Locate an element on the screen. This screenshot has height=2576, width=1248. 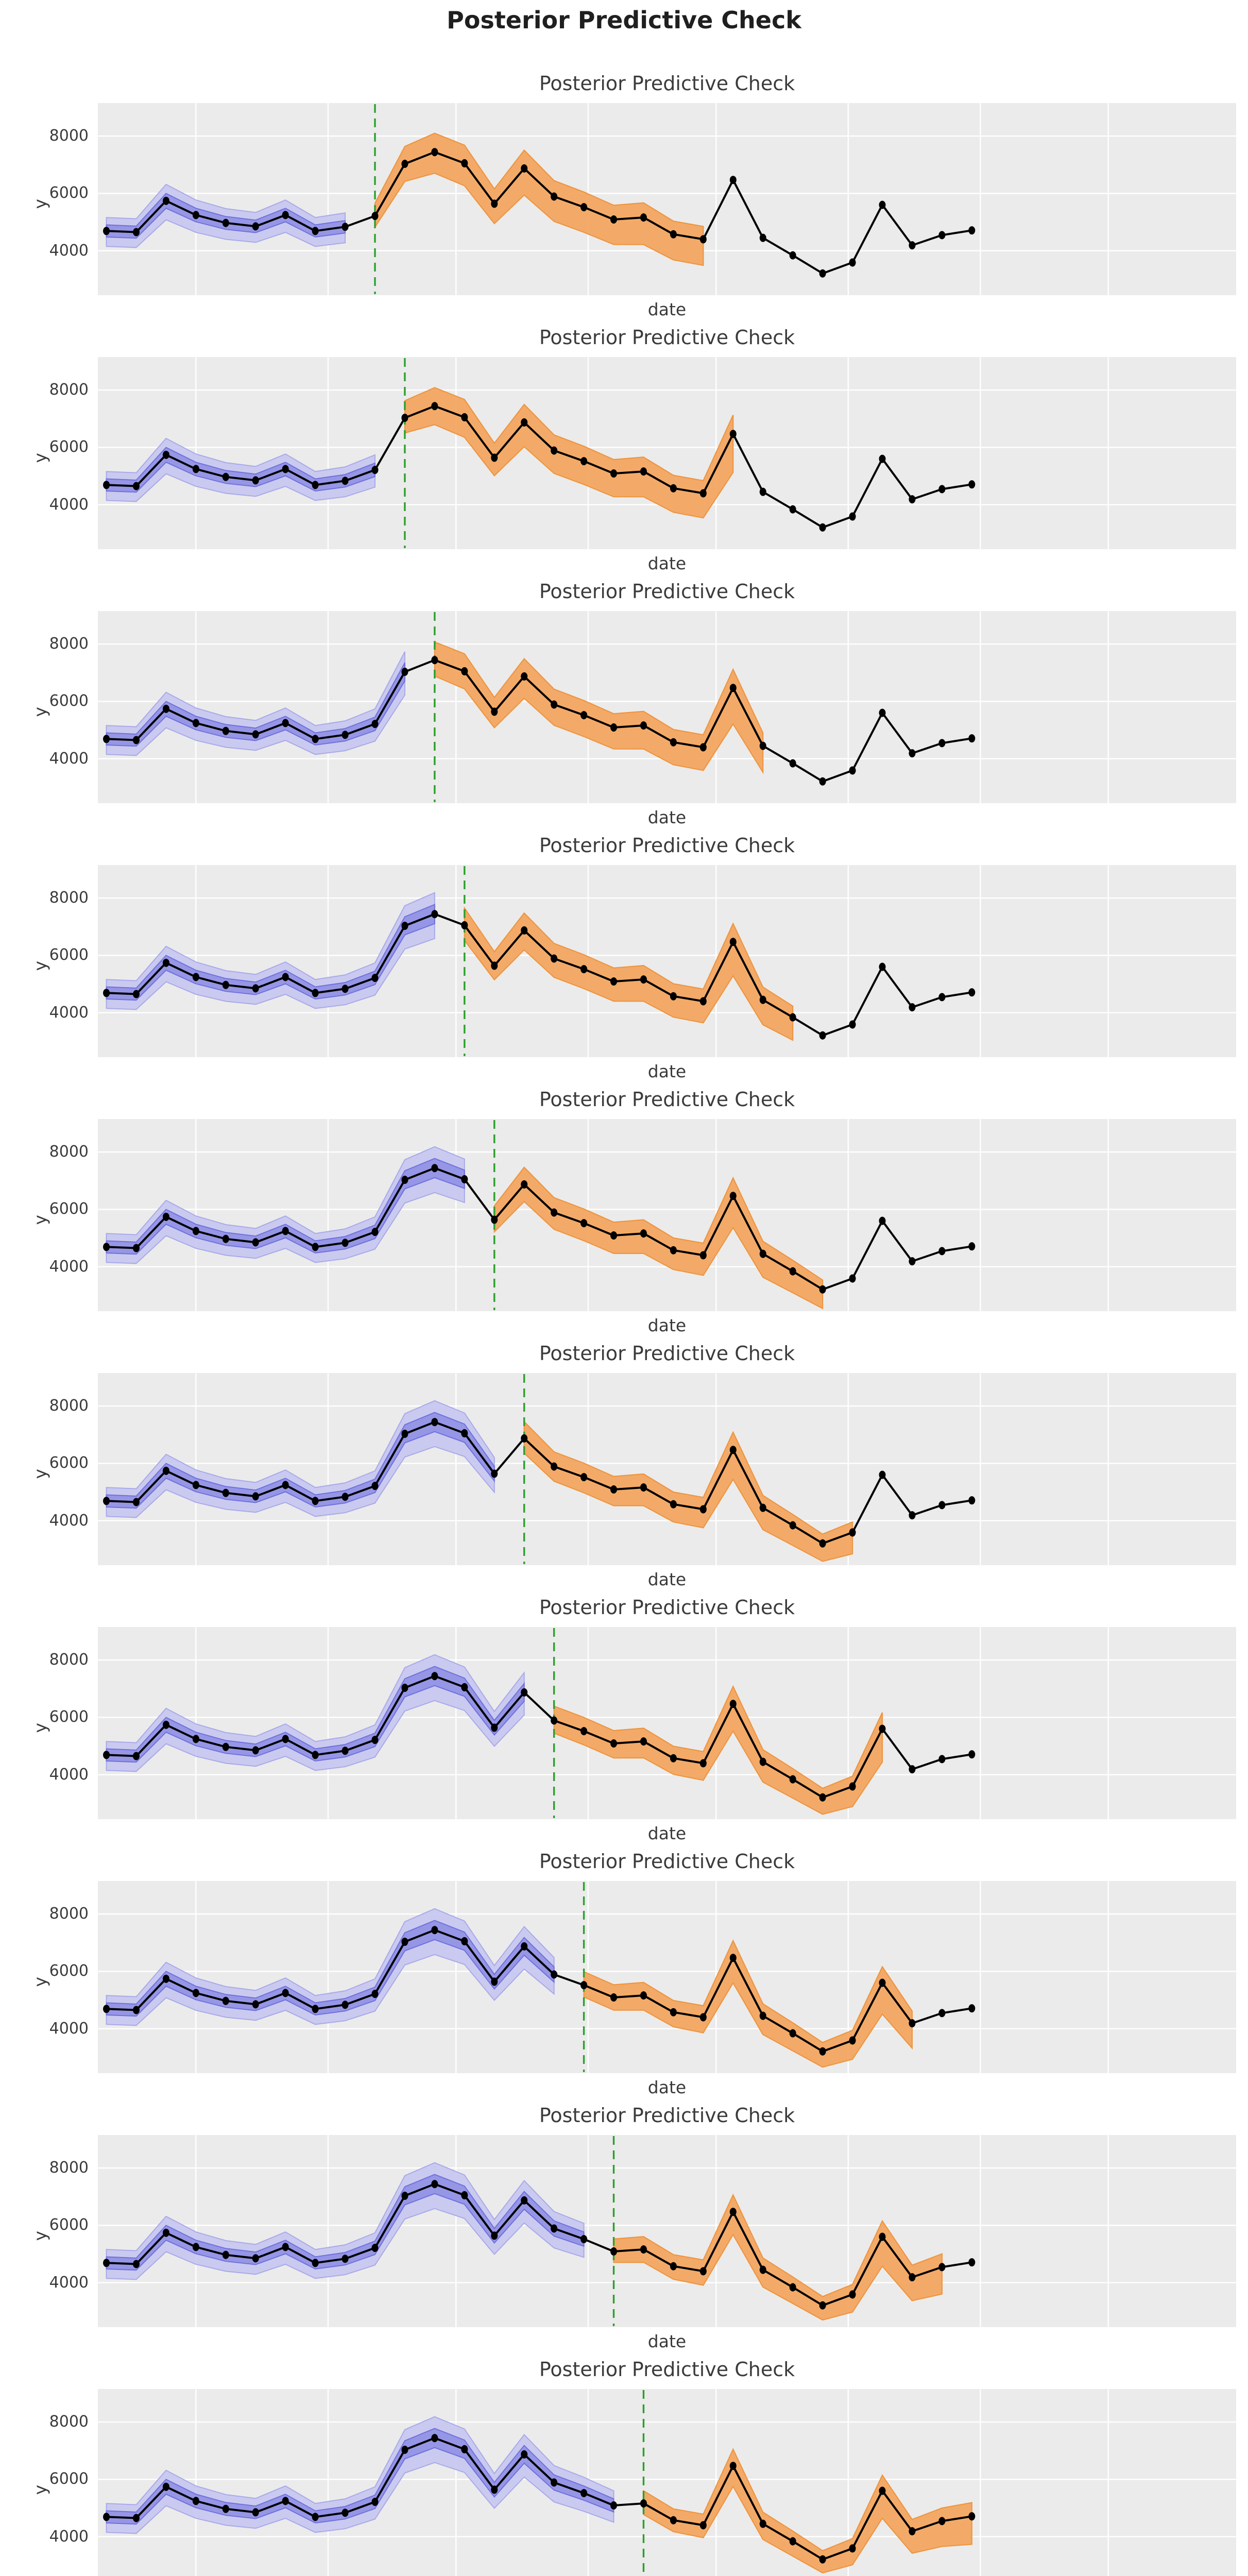
chart-svg is located at coordinates (667, 1723).